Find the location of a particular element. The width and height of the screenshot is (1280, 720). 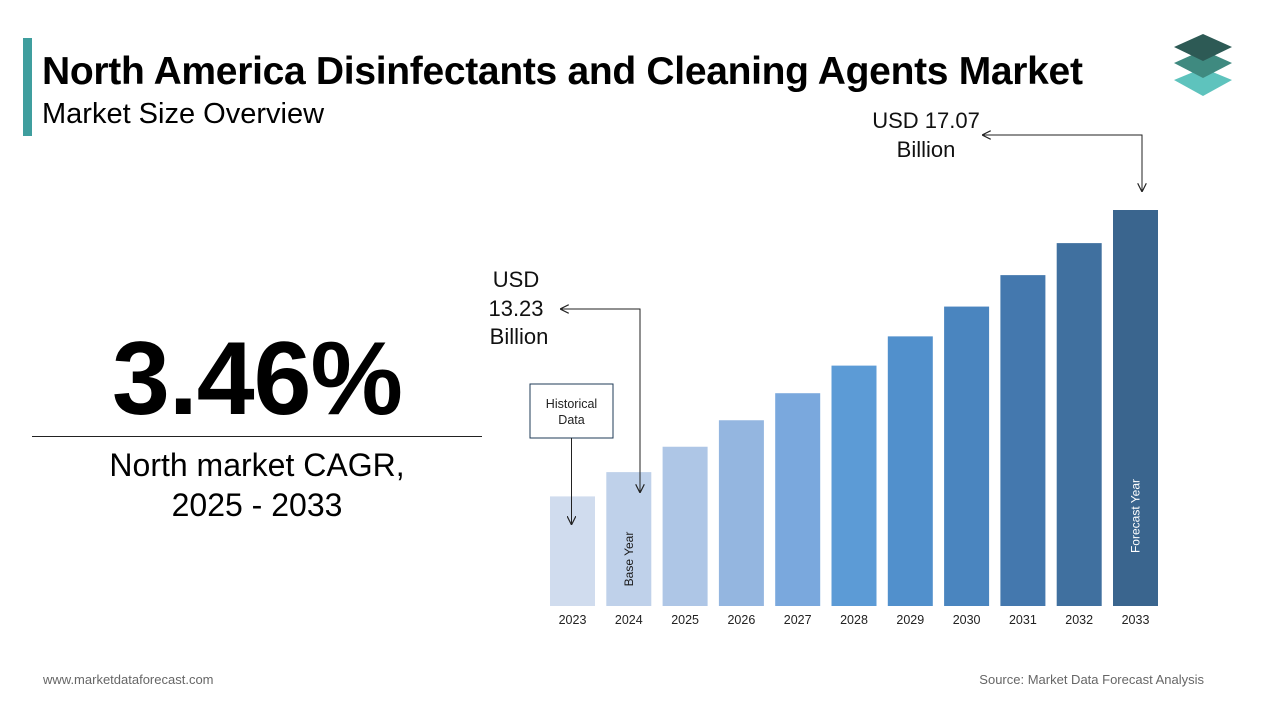

base-year-label: Base Year is located at coordinates (629, 559).